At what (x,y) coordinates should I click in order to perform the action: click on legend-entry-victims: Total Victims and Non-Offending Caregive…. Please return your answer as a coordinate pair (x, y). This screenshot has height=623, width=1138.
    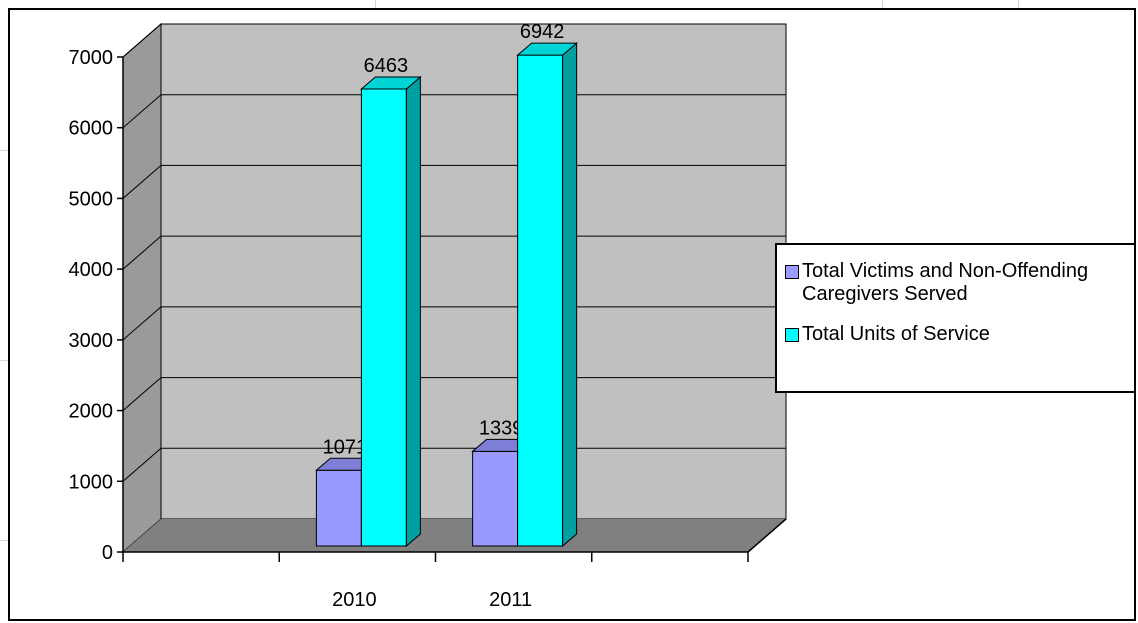
    Looking at the image, I should click on (959, 283).